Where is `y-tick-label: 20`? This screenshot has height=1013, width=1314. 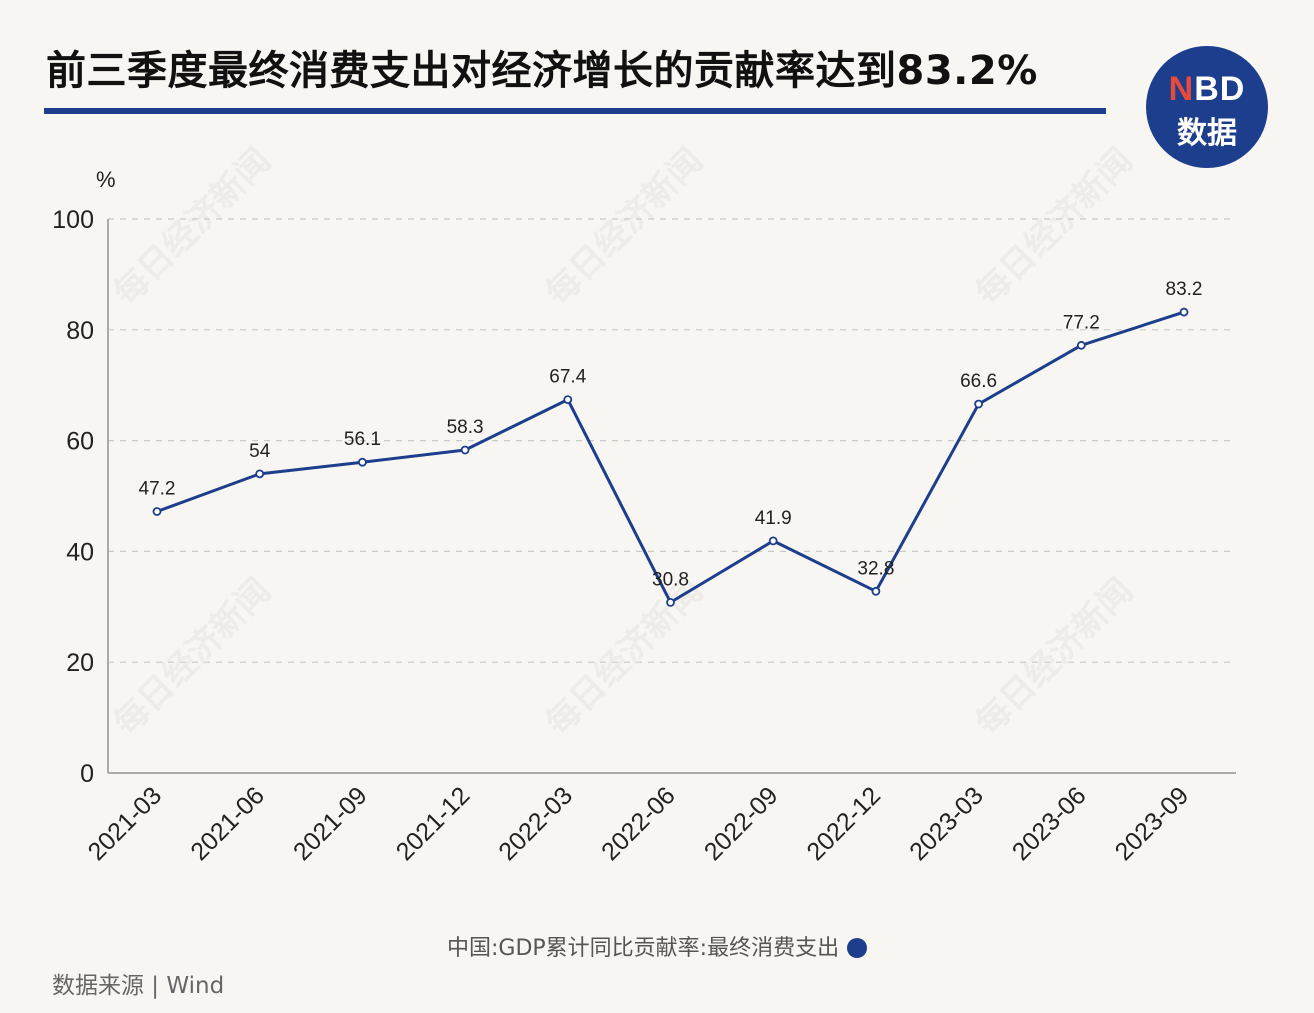
y-tick-label: 20 is located at coordinates (80, 663).